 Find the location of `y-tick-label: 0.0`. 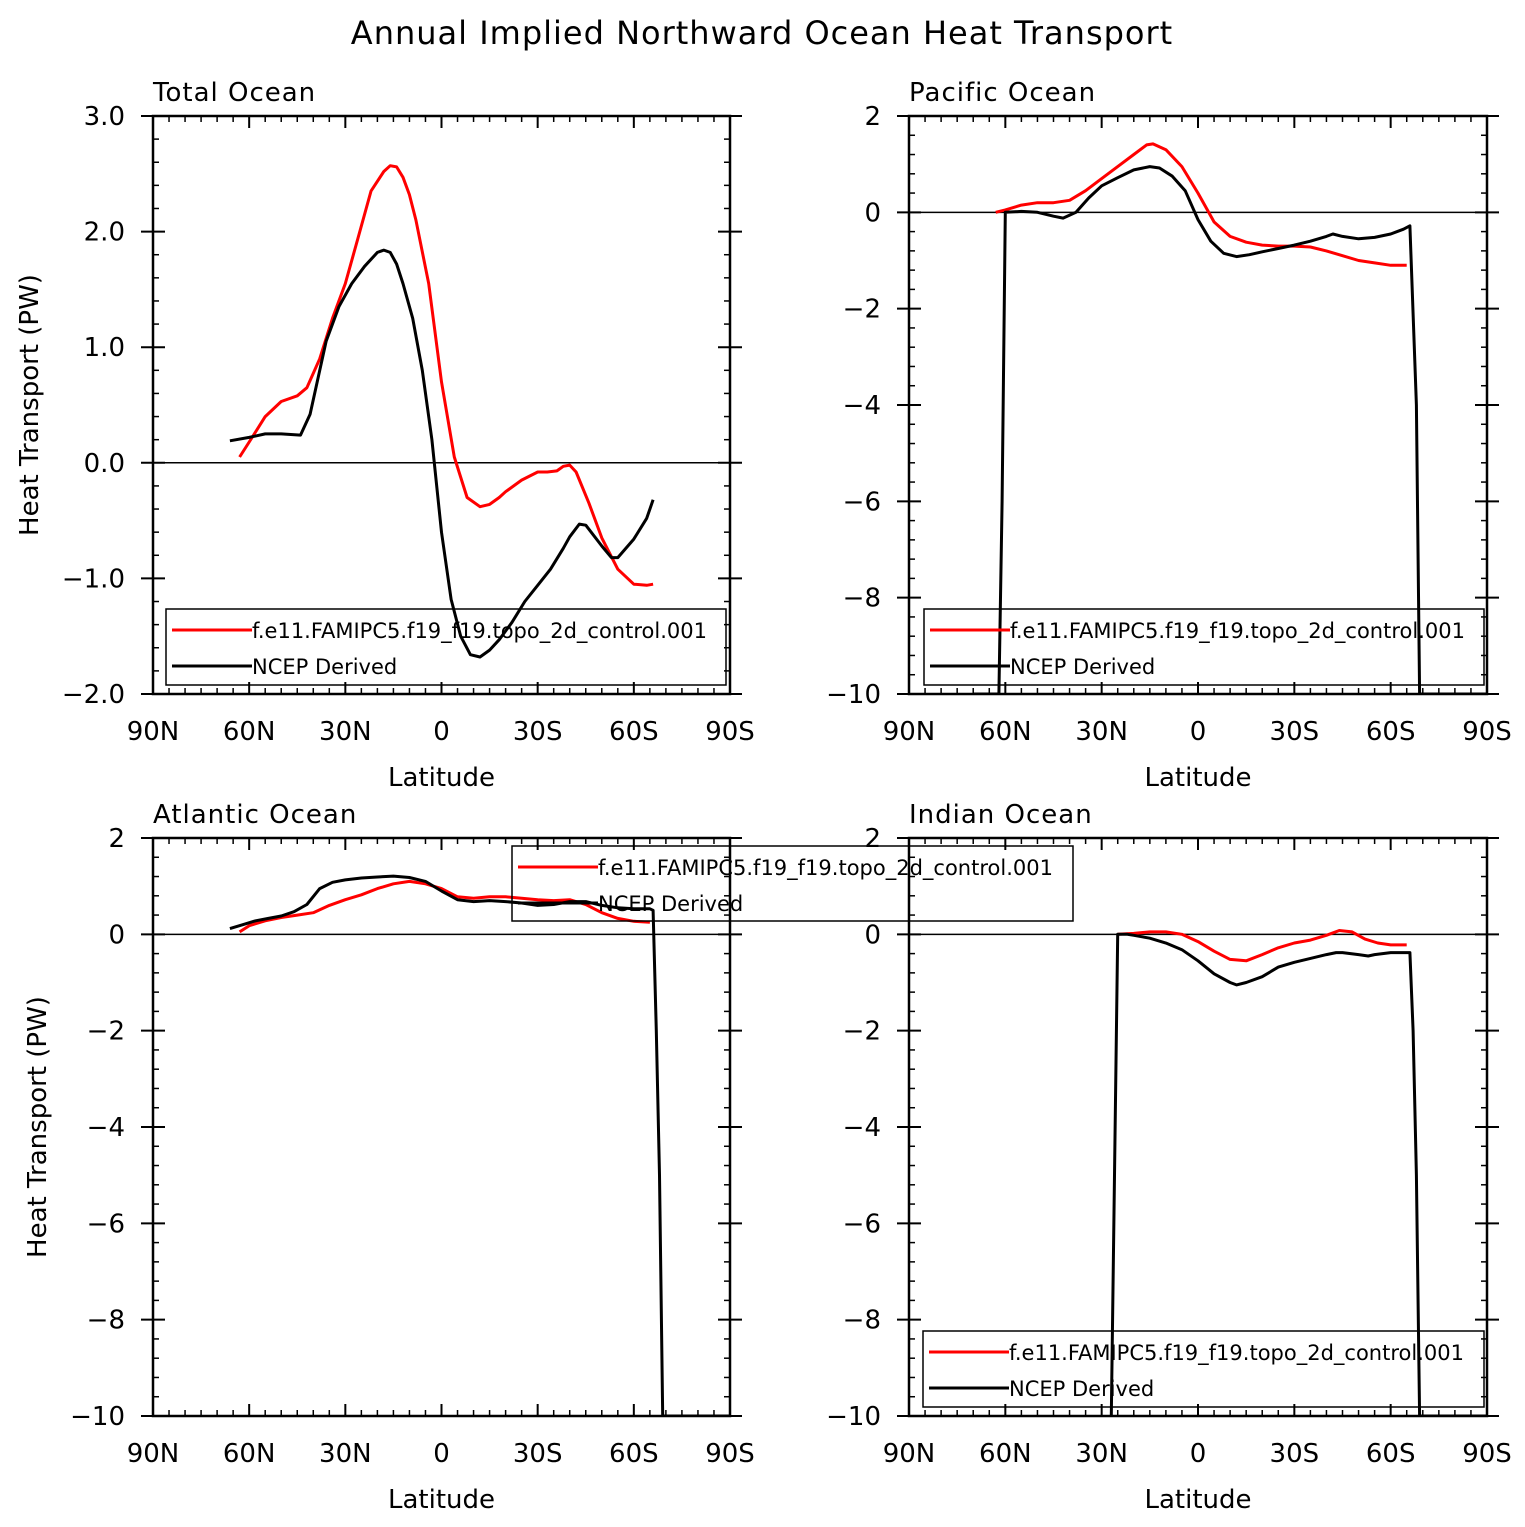

y-tick-label: 0.0 is located at coordinates (104, 464).